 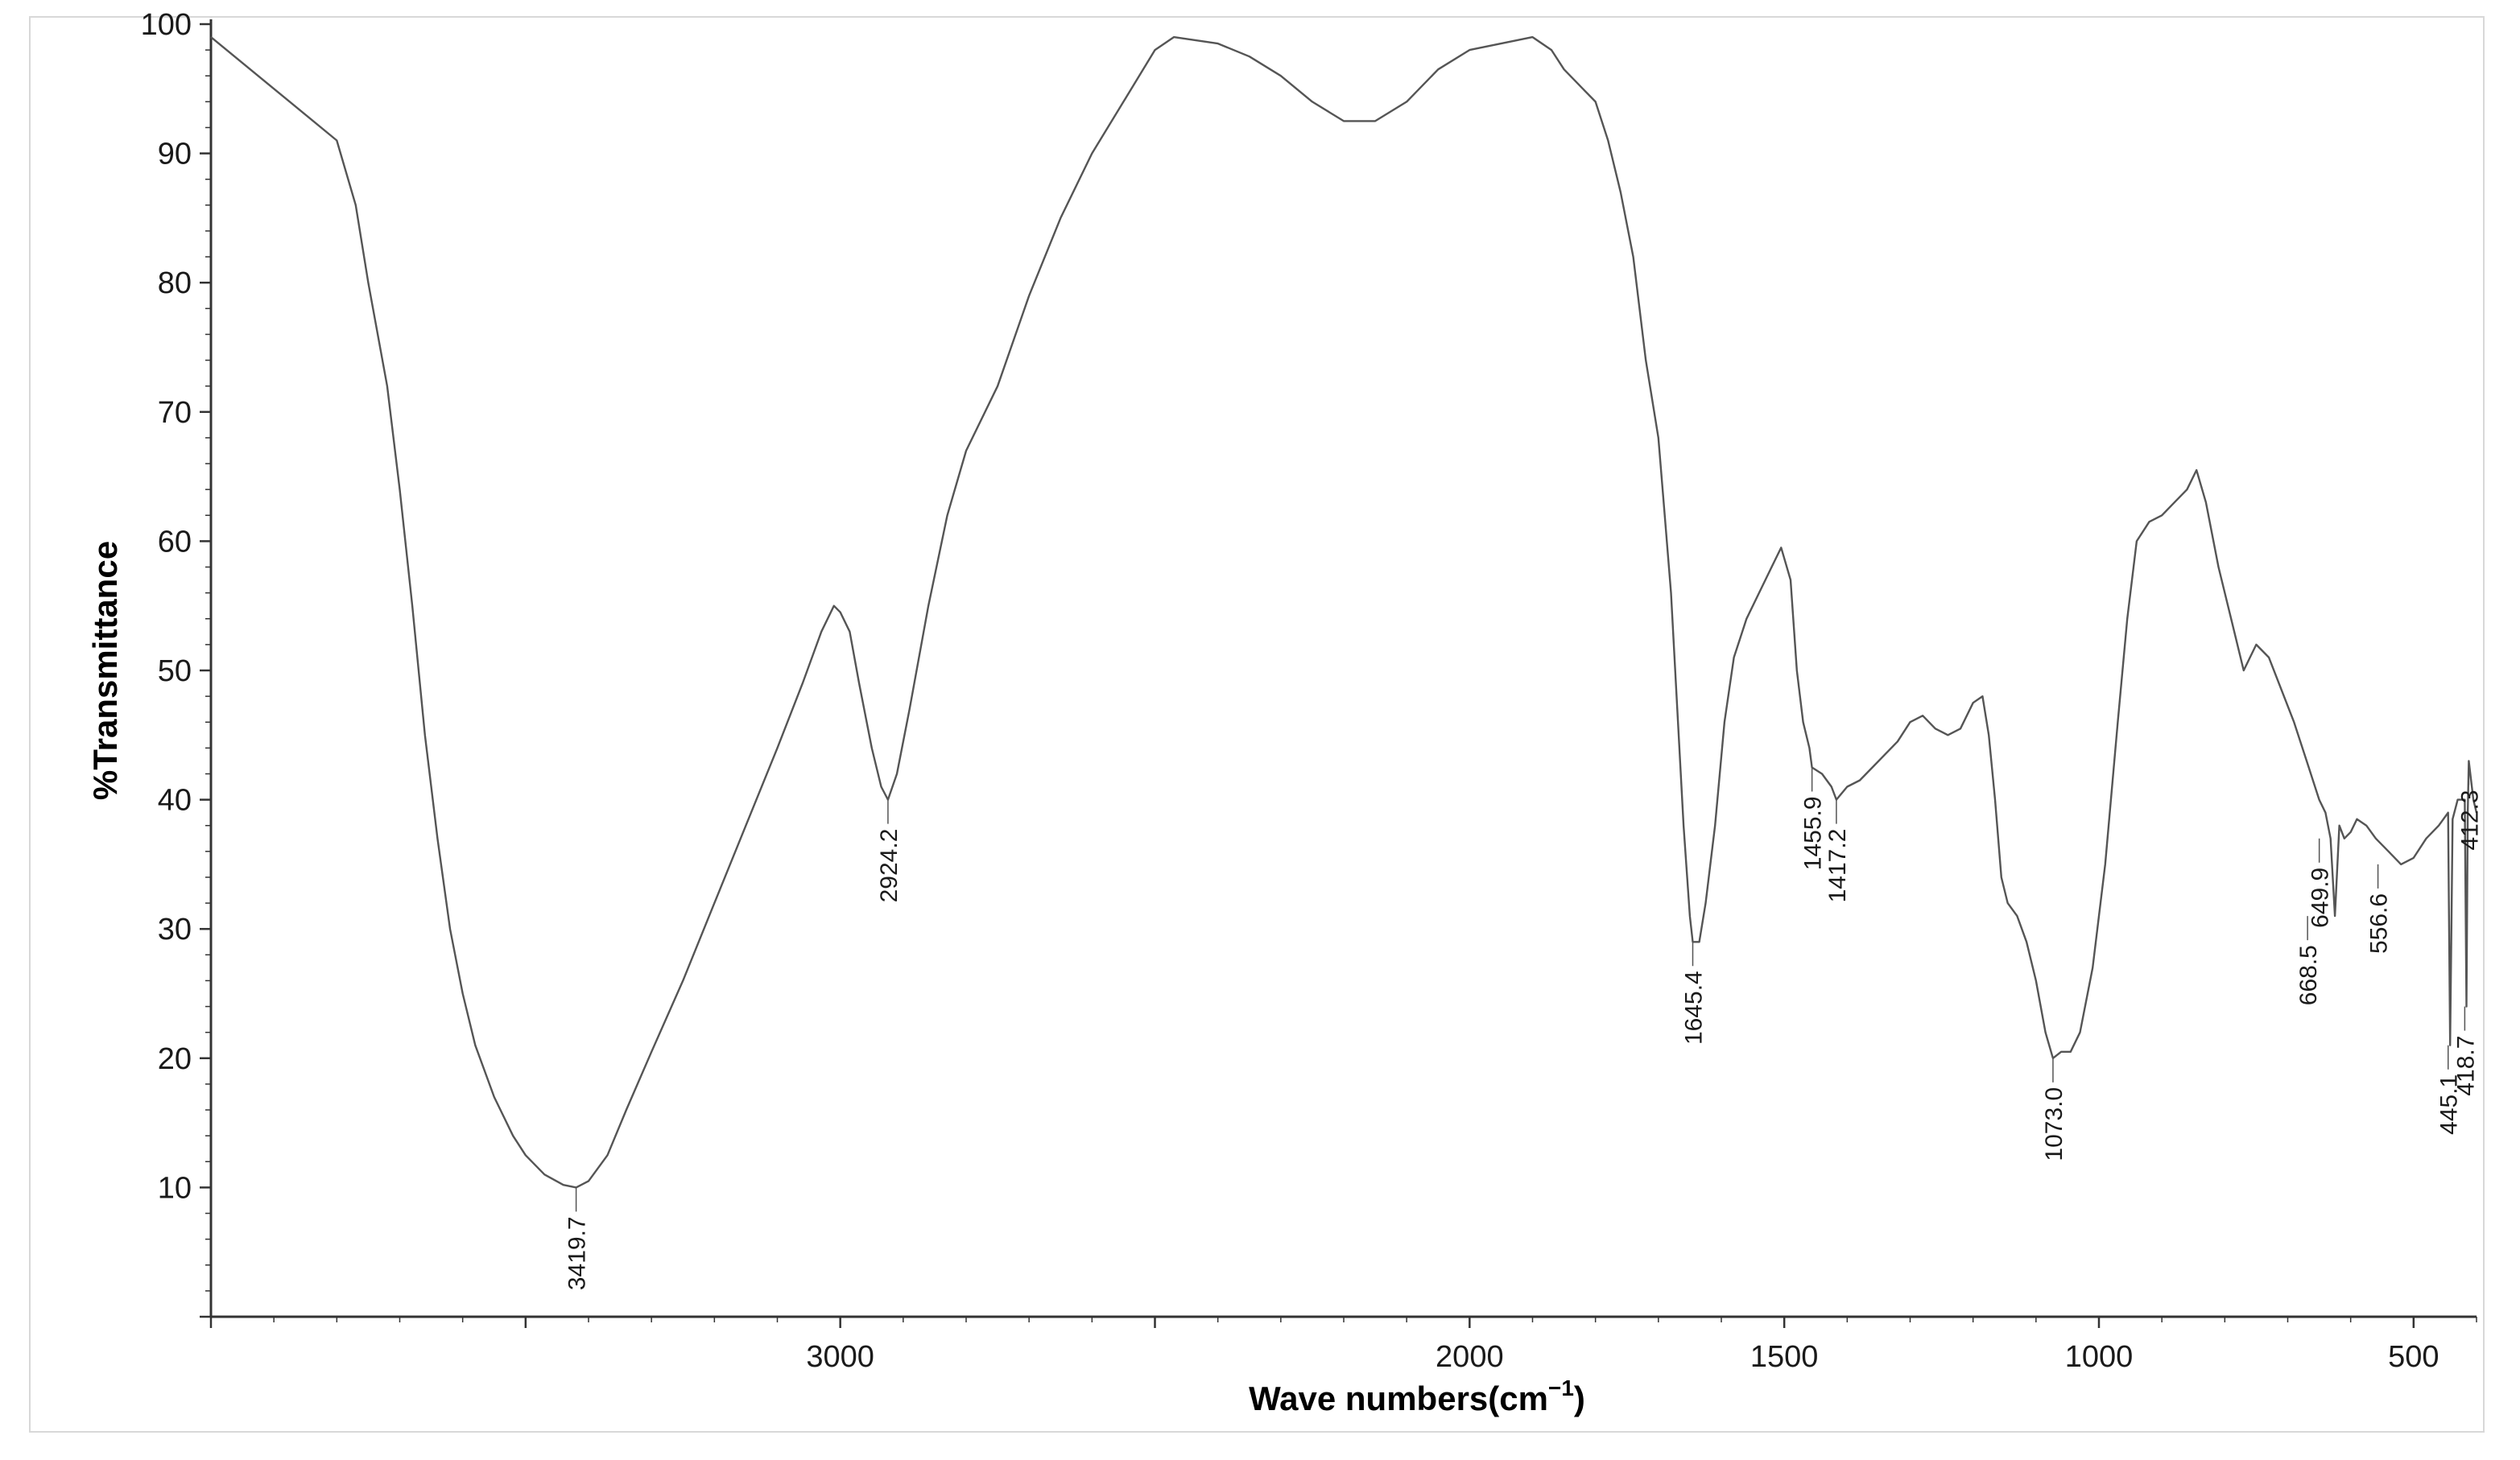 What do you see at coordinates (175, 542) in the screenshot?
I see `y-tick-label: 60` at bounding box center [175, 542].